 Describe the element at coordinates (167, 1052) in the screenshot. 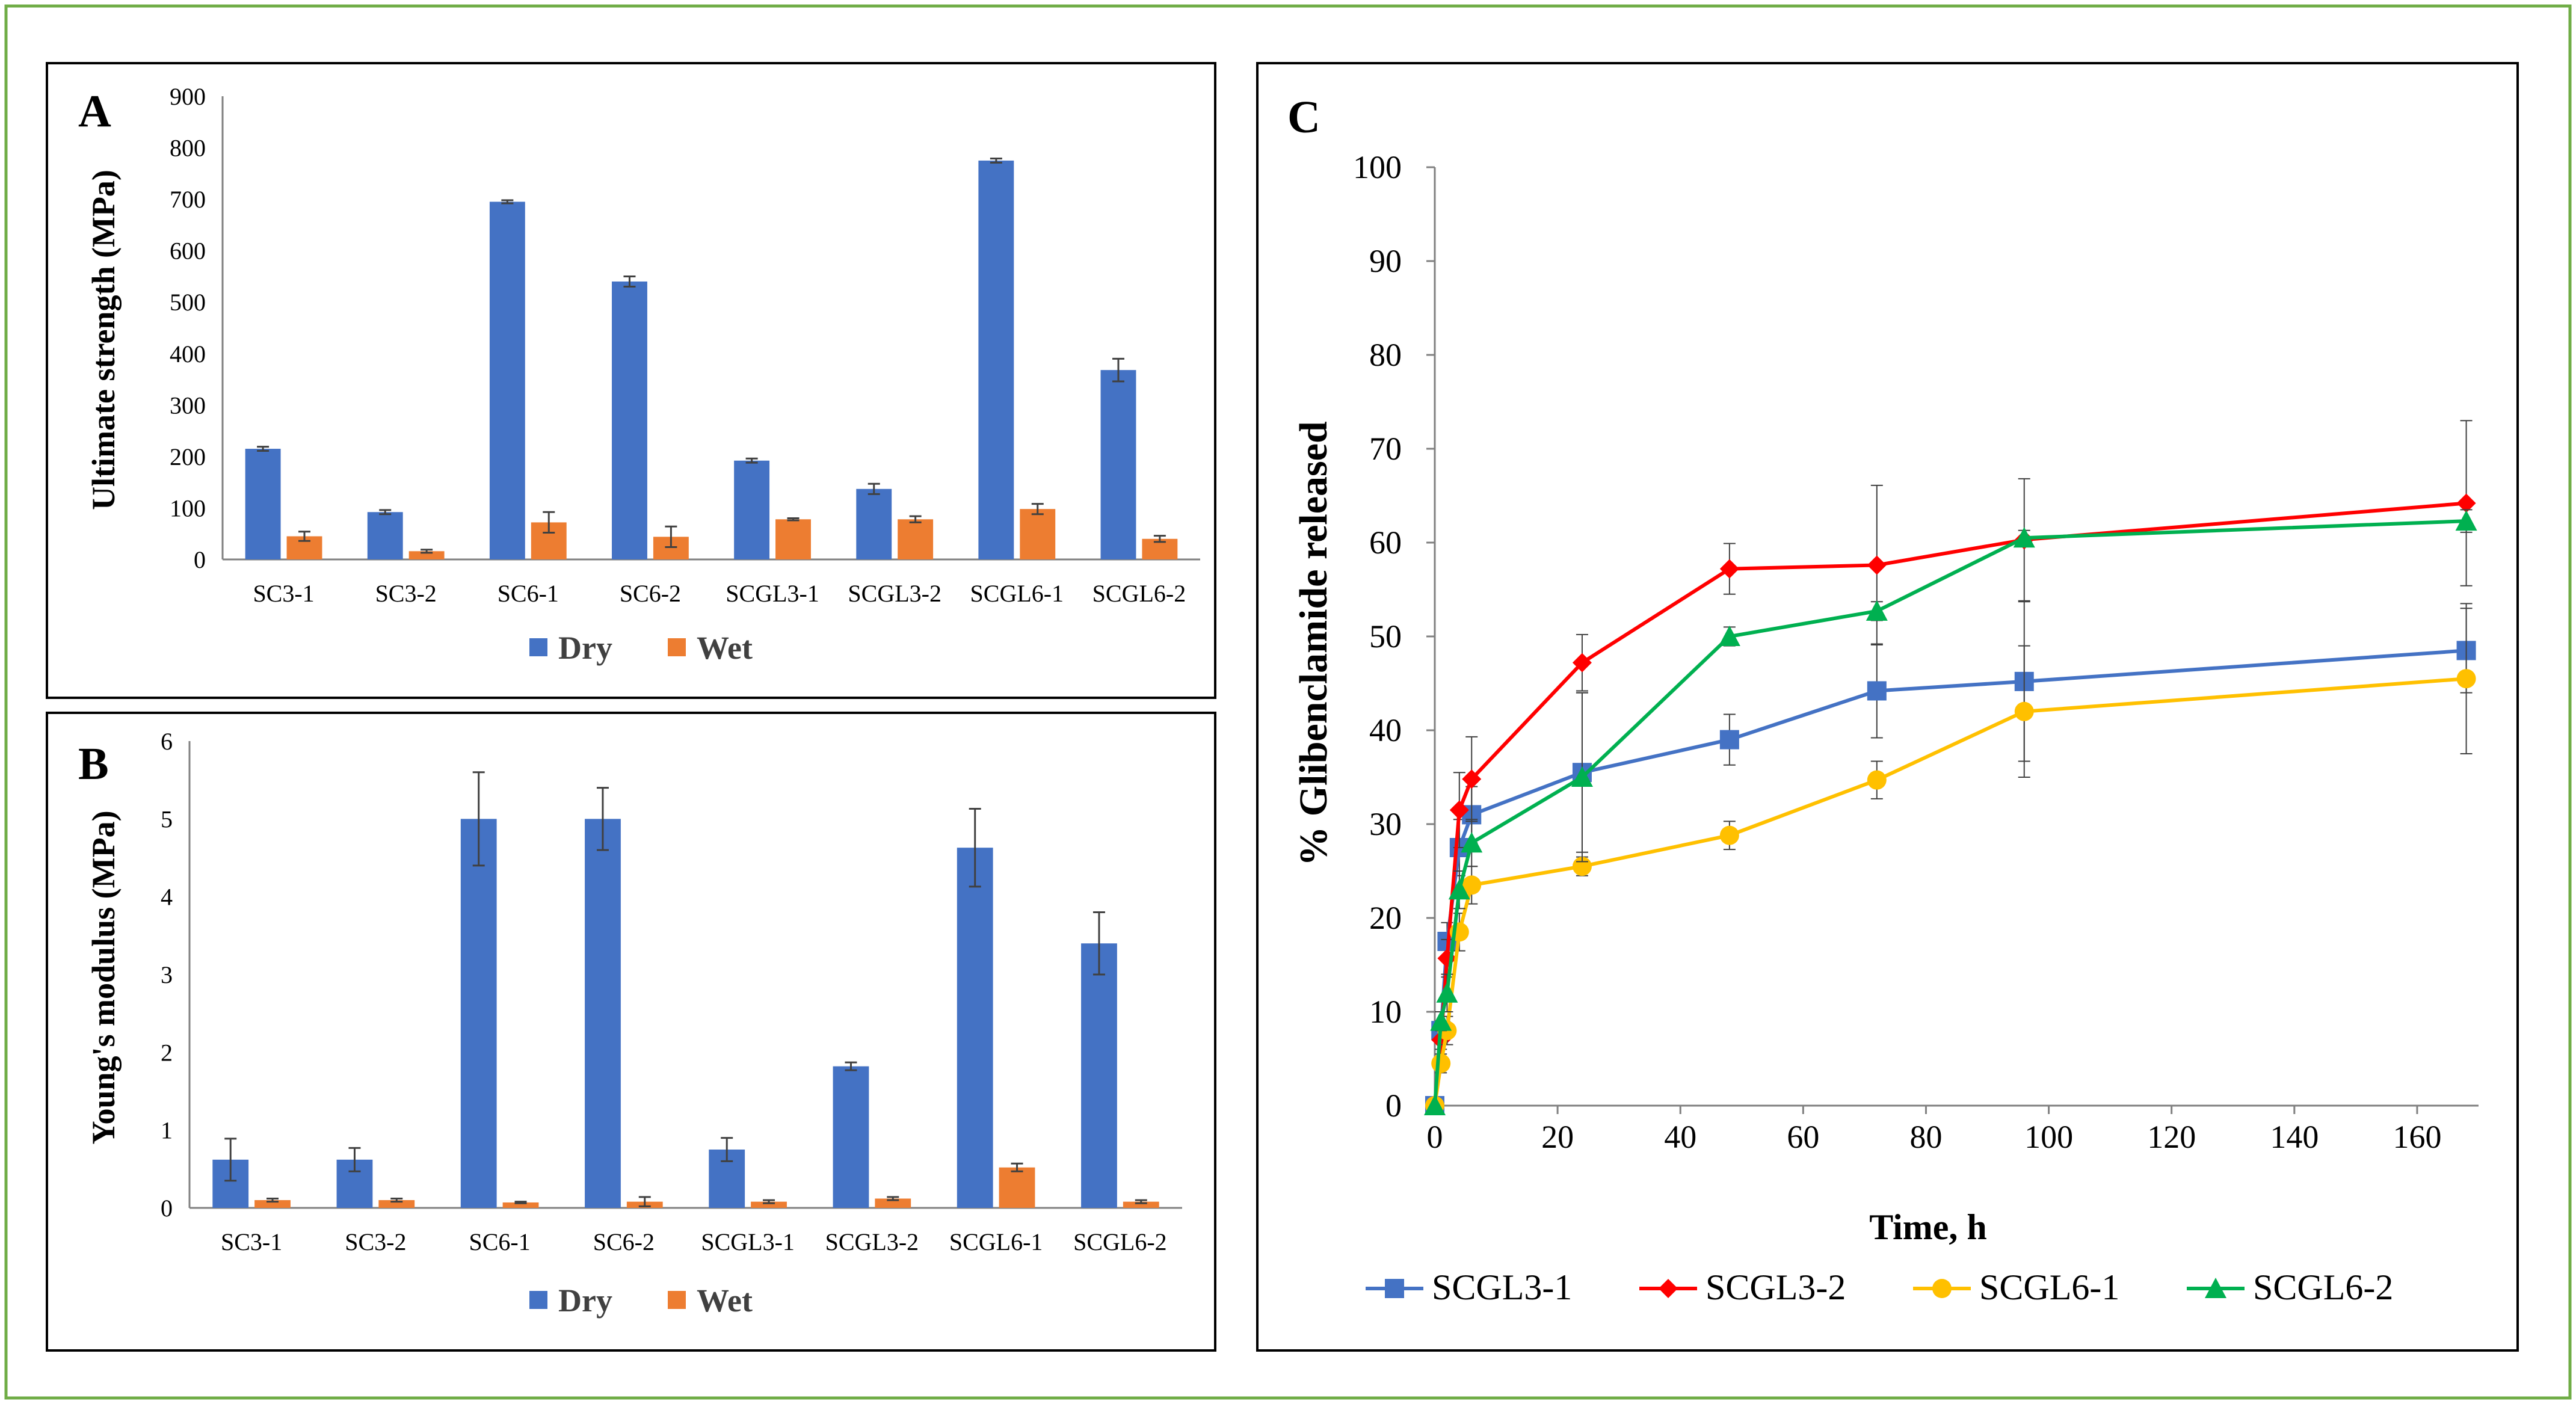

I see `y-tick-label: 2` at that location.